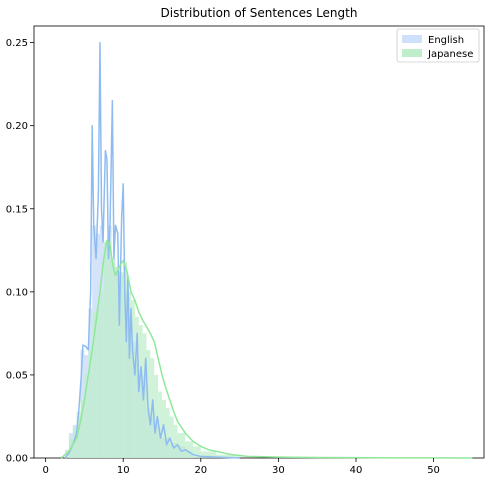  Describe the element at coordinates (200, 470) in the screenshot. I see `x-tick-label: 20` at that location.